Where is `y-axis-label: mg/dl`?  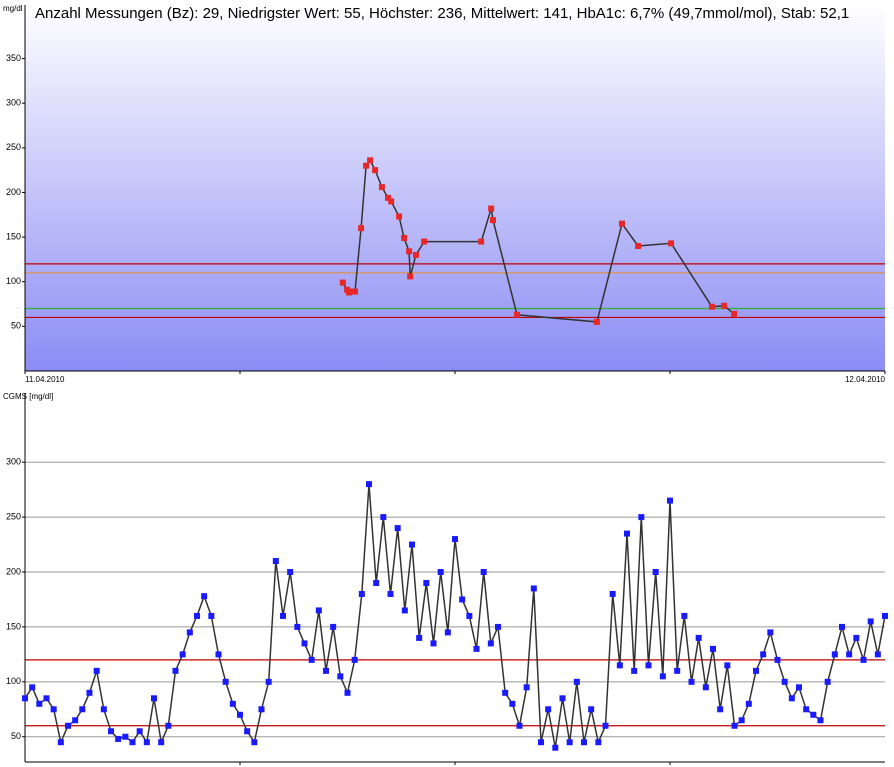 y-axis-label: mg/dl is located at coordinates (13, 8).